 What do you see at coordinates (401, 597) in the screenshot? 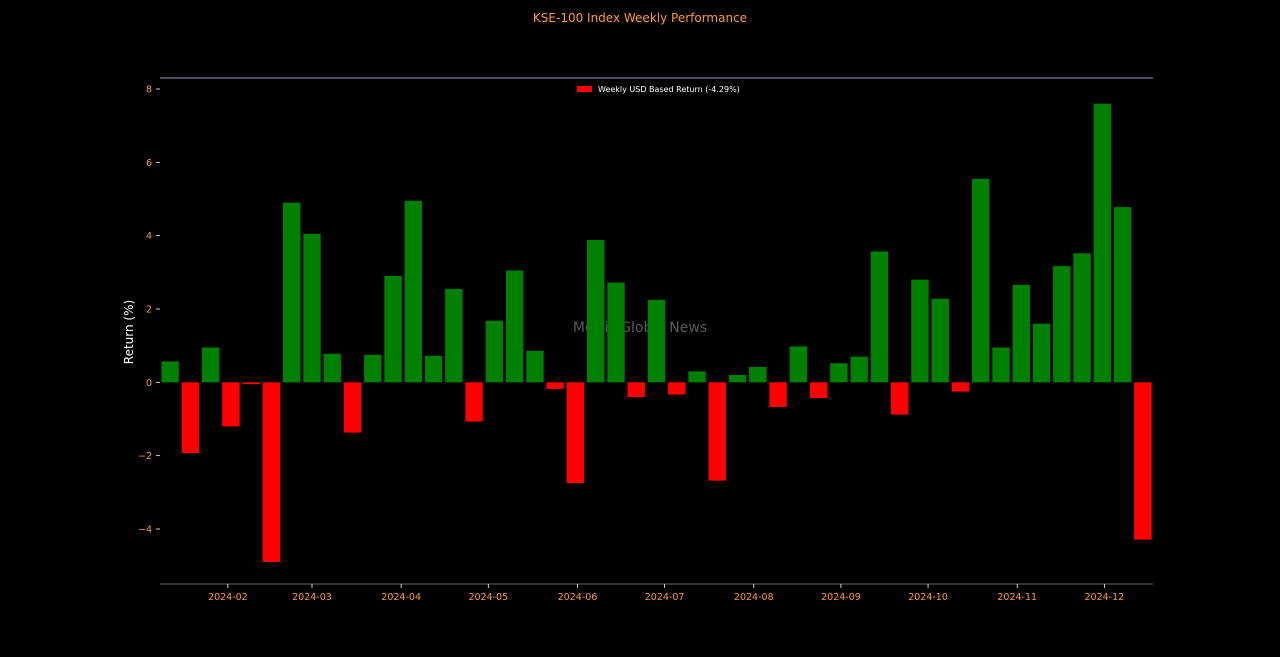
I see `x-tick-label: 2024-04` at bounding box center [401, 597].